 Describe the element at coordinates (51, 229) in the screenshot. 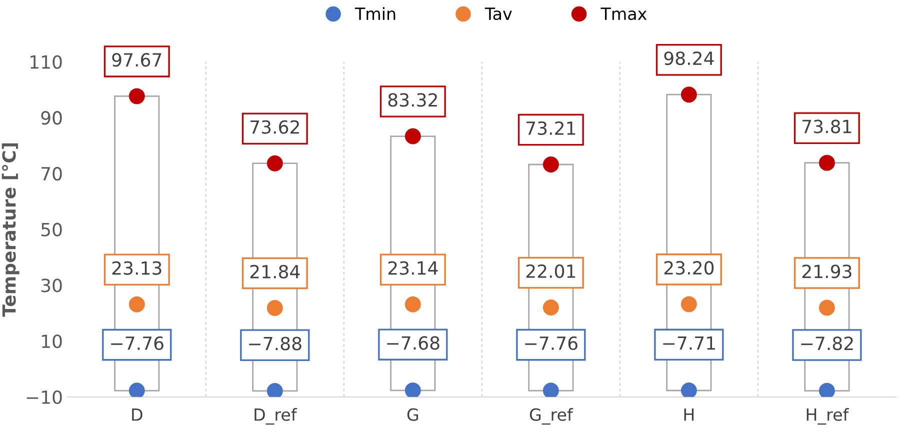

I see `y-tick-label: 50` at that location.